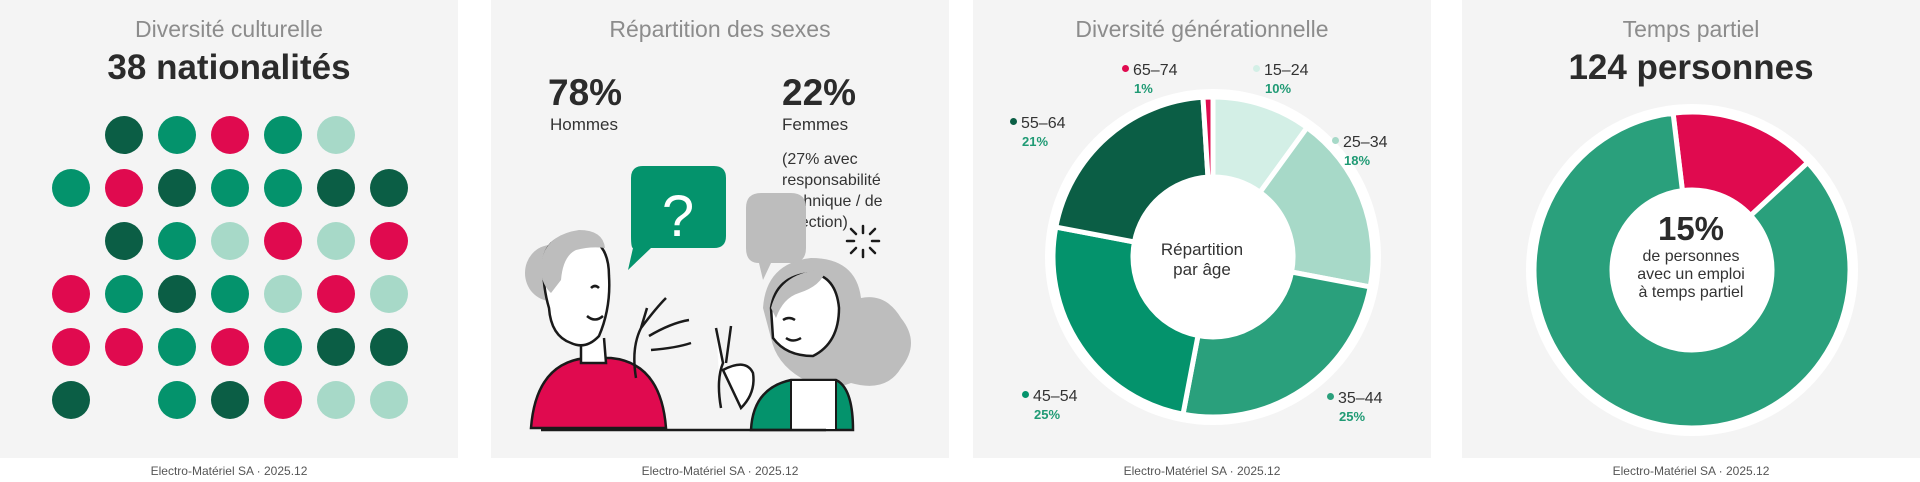  What do you see at coordinates (1281, 71) in the screenshot?
I see `age-label-15–24: 15–24` at bounding box center [1281, 71].